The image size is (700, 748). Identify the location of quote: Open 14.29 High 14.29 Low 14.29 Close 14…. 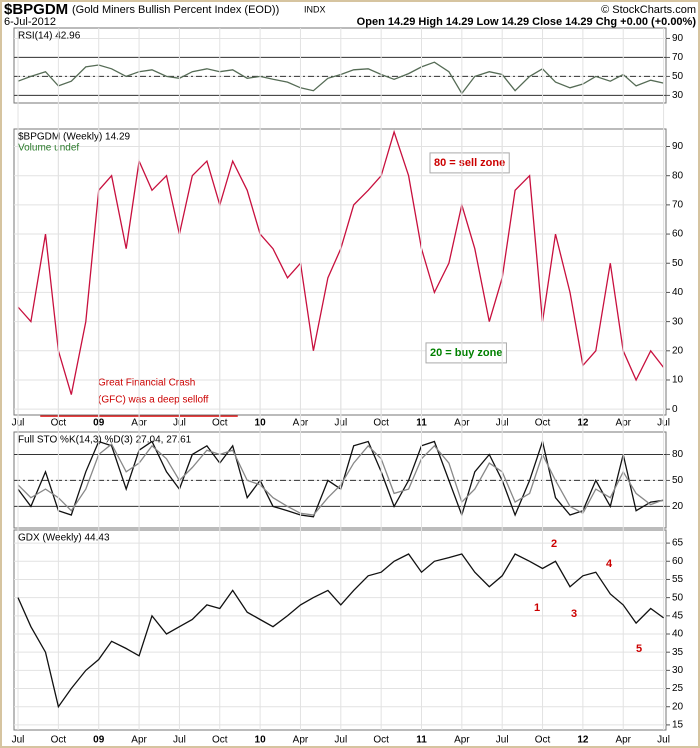
(527, 22).